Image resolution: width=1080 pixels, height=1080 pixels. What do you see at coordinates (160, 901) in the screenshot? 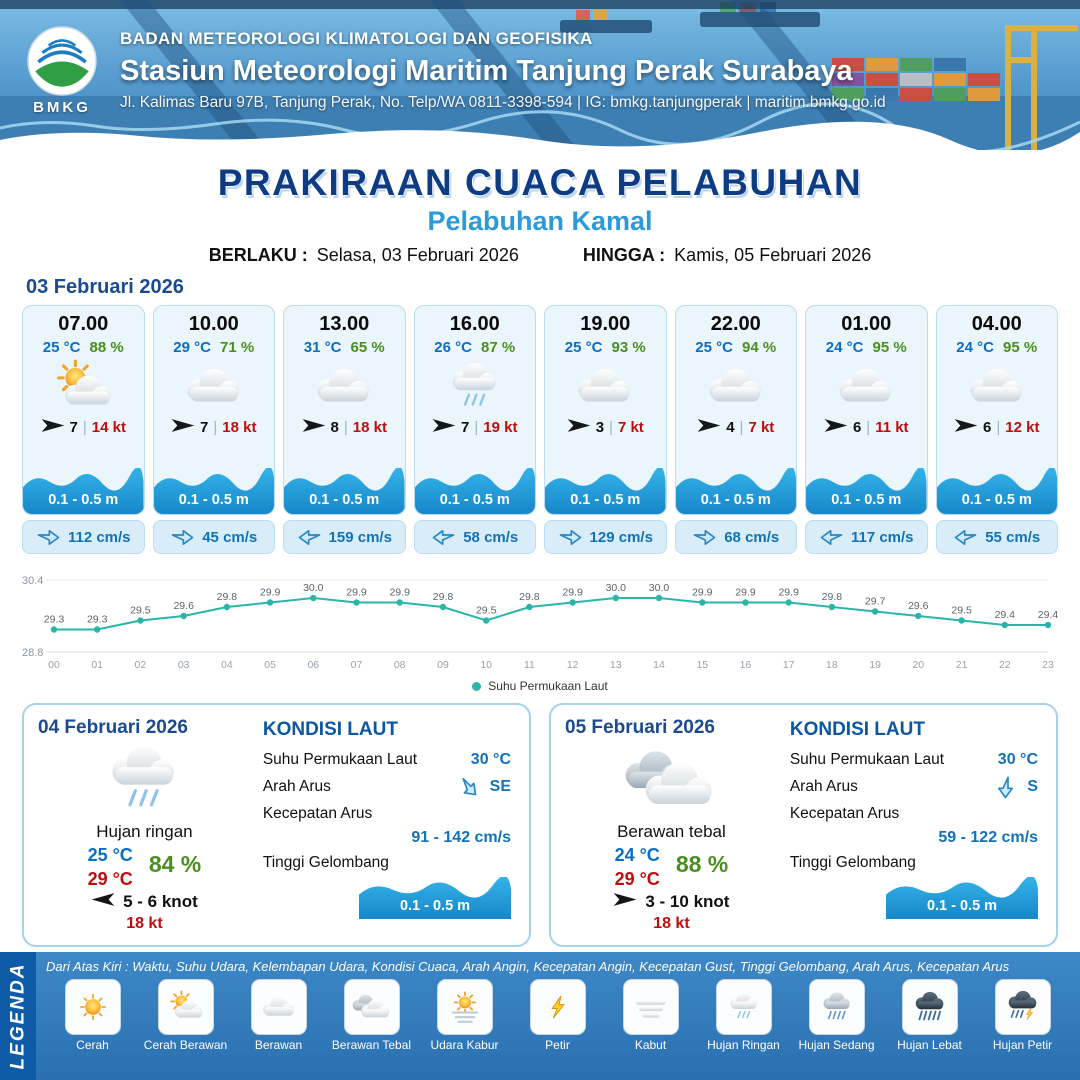
I see `wind-range: 5 - 6 knot` at bounding box center [160, 901].